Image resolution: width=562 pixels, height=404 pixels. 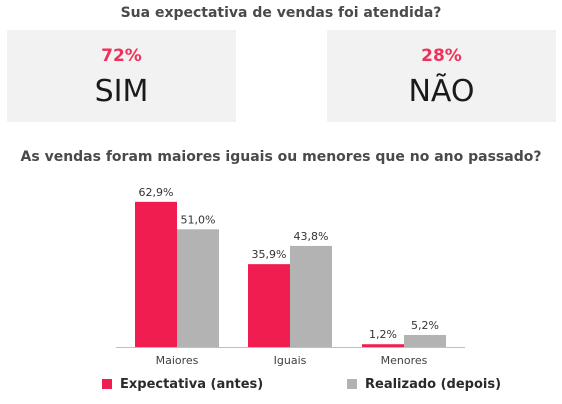 I want to click on yes-label: SIM, so click(x=121, y=91).